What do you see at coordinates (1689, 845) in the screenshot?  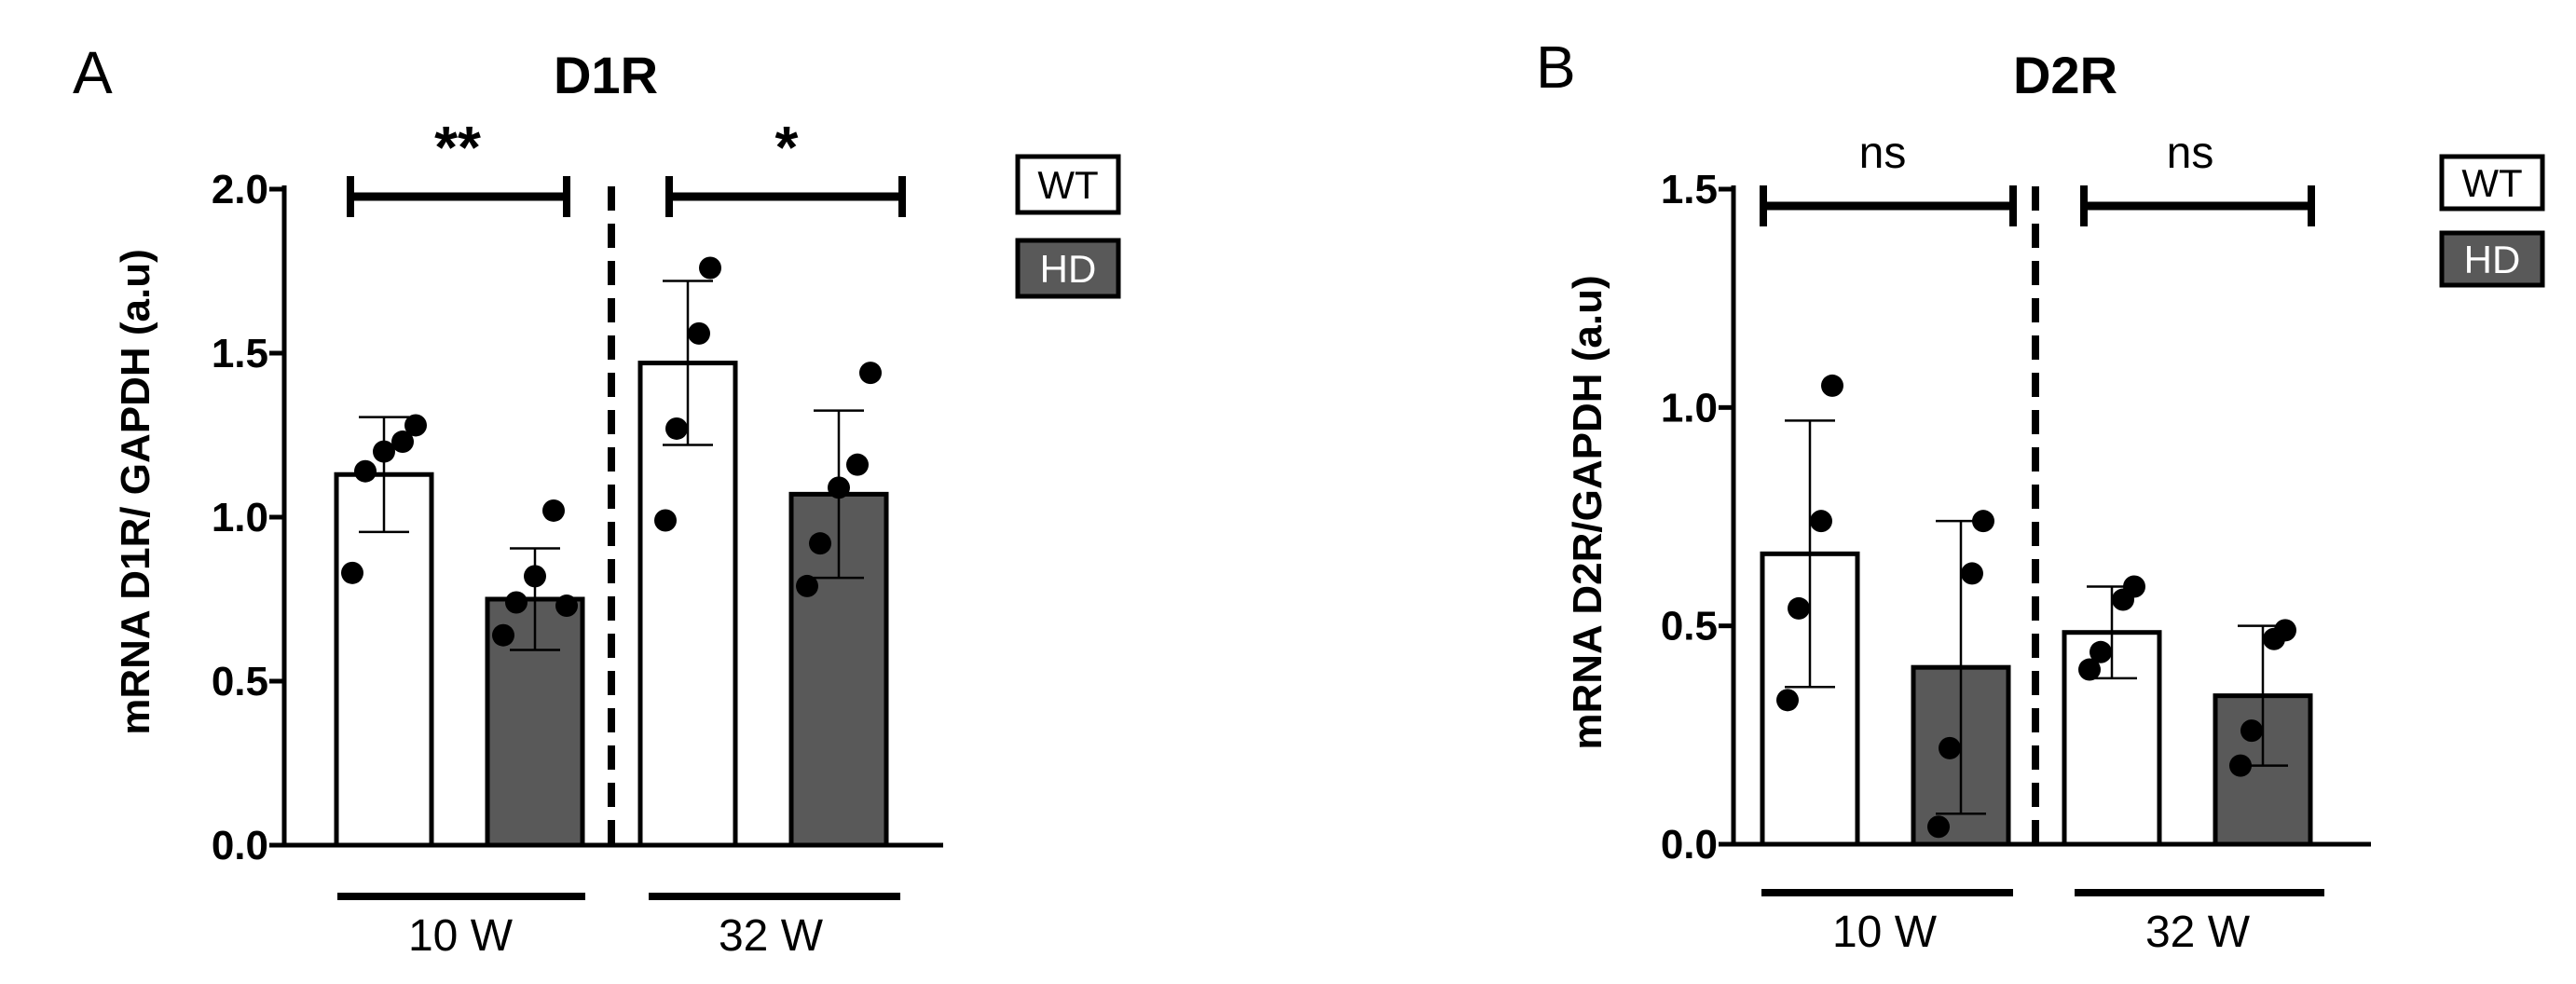 I see `panel-b-ytick-label: 0.0` at bounding box center [1689, 845].